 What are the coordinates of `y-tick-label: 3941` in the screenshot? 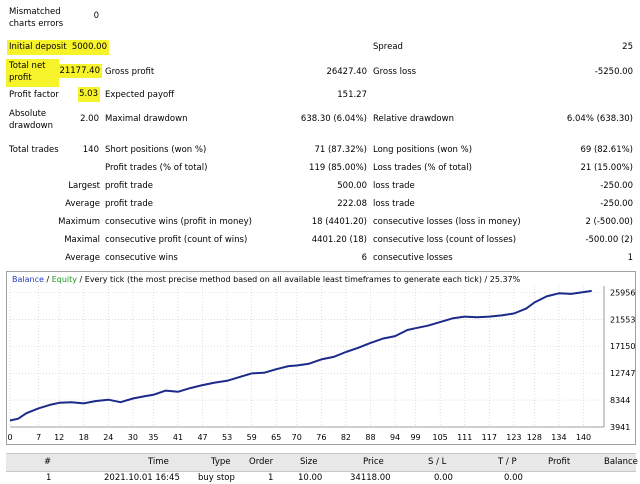 It's located at (620, 427).